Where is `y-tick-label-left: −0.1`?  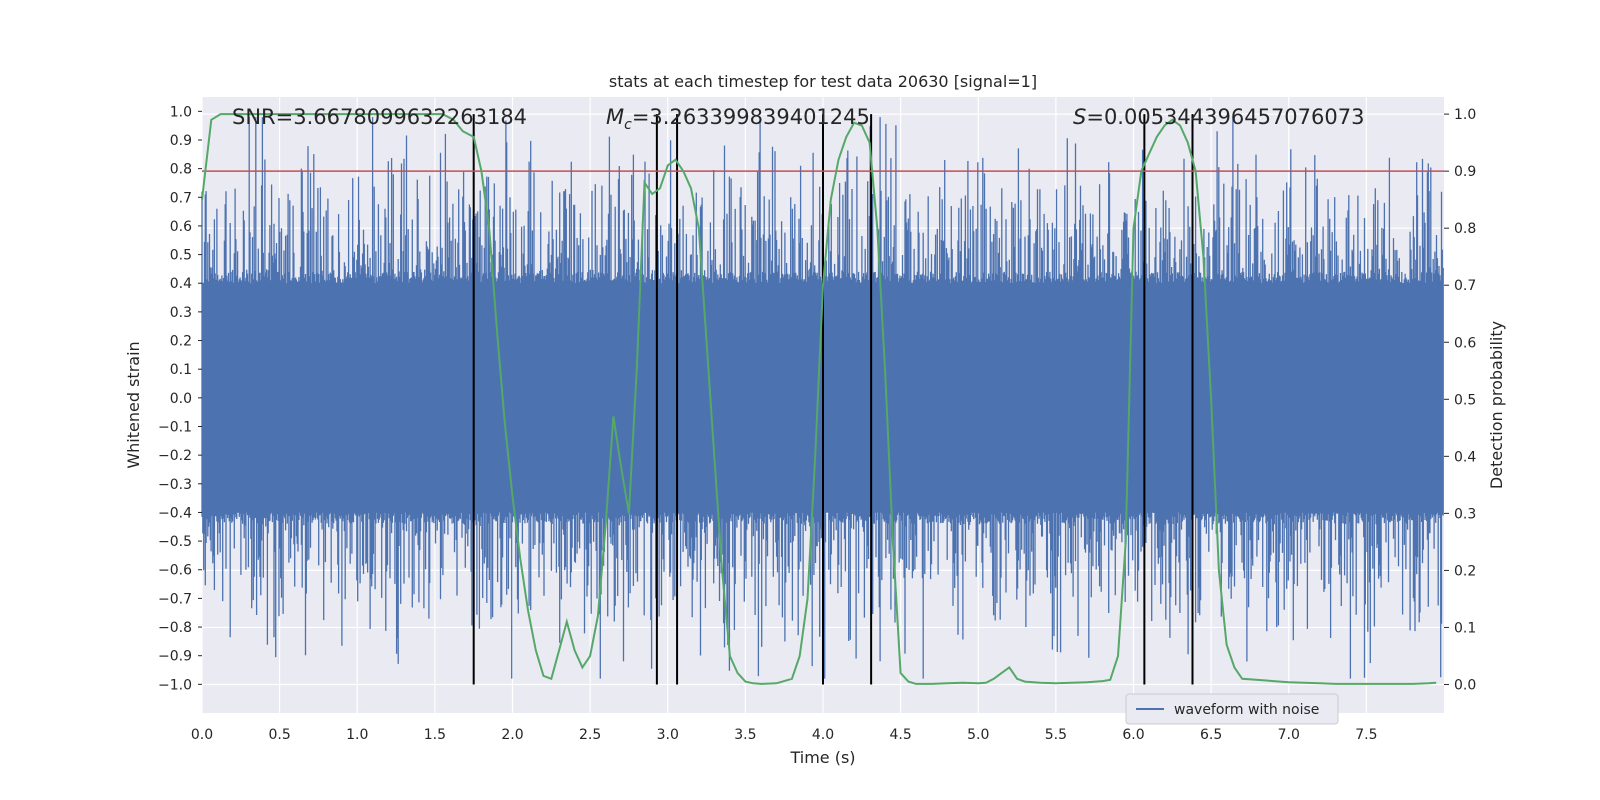 y-tick-label-left: −0.1 is located at coordinates (175, 427).